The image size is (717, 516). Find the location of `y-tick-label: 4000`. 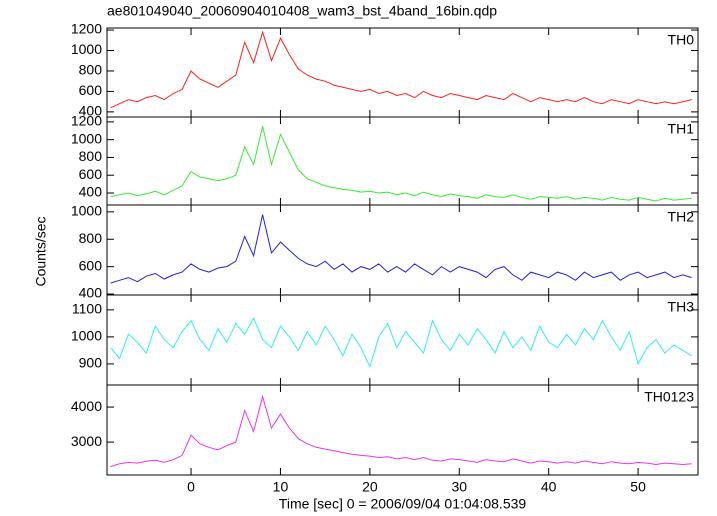

y-tick-label: 4000 is located at coordinates (86, 406).